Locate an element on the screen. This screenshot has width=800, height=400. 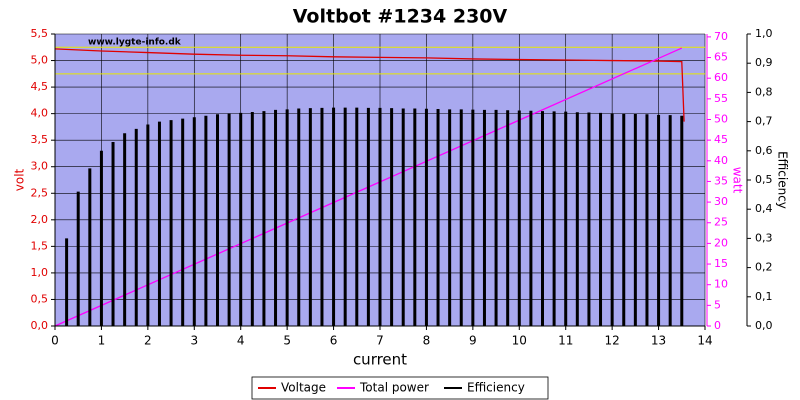
y3-tick-label: 0,2 is located at coordinates (764, 267).